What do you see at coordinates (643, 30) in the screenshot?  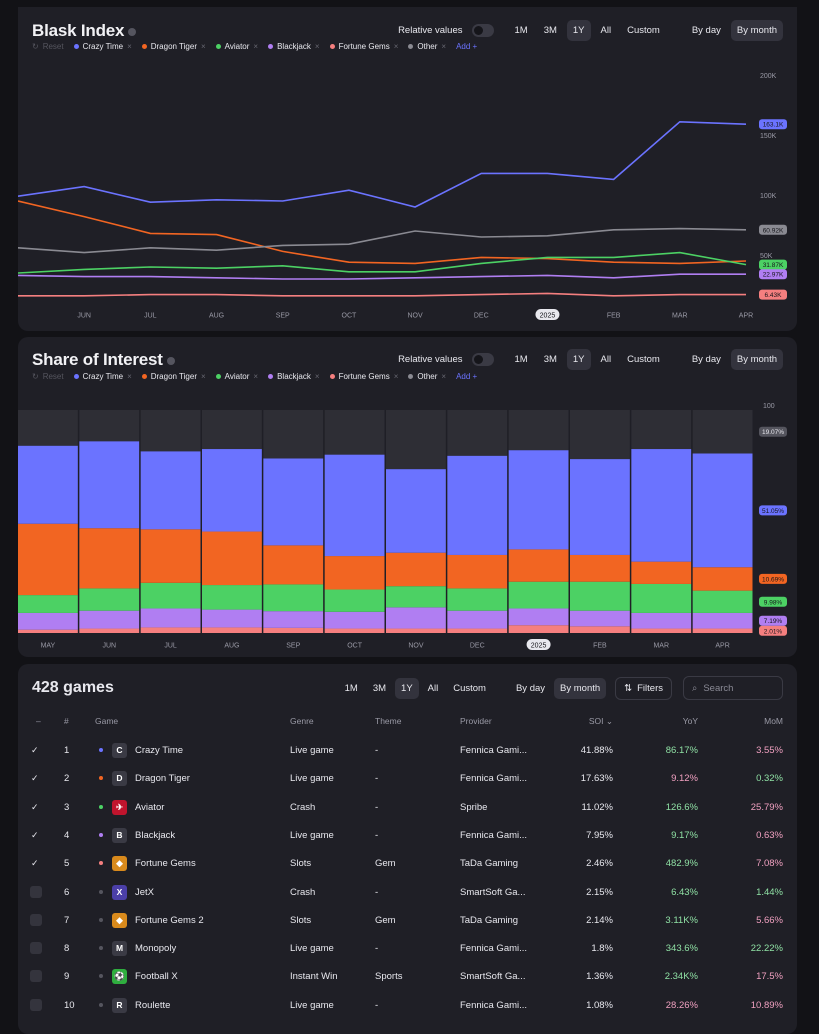 I see `blask-range-custom-button: Custom` at bounding box center [643, 30].